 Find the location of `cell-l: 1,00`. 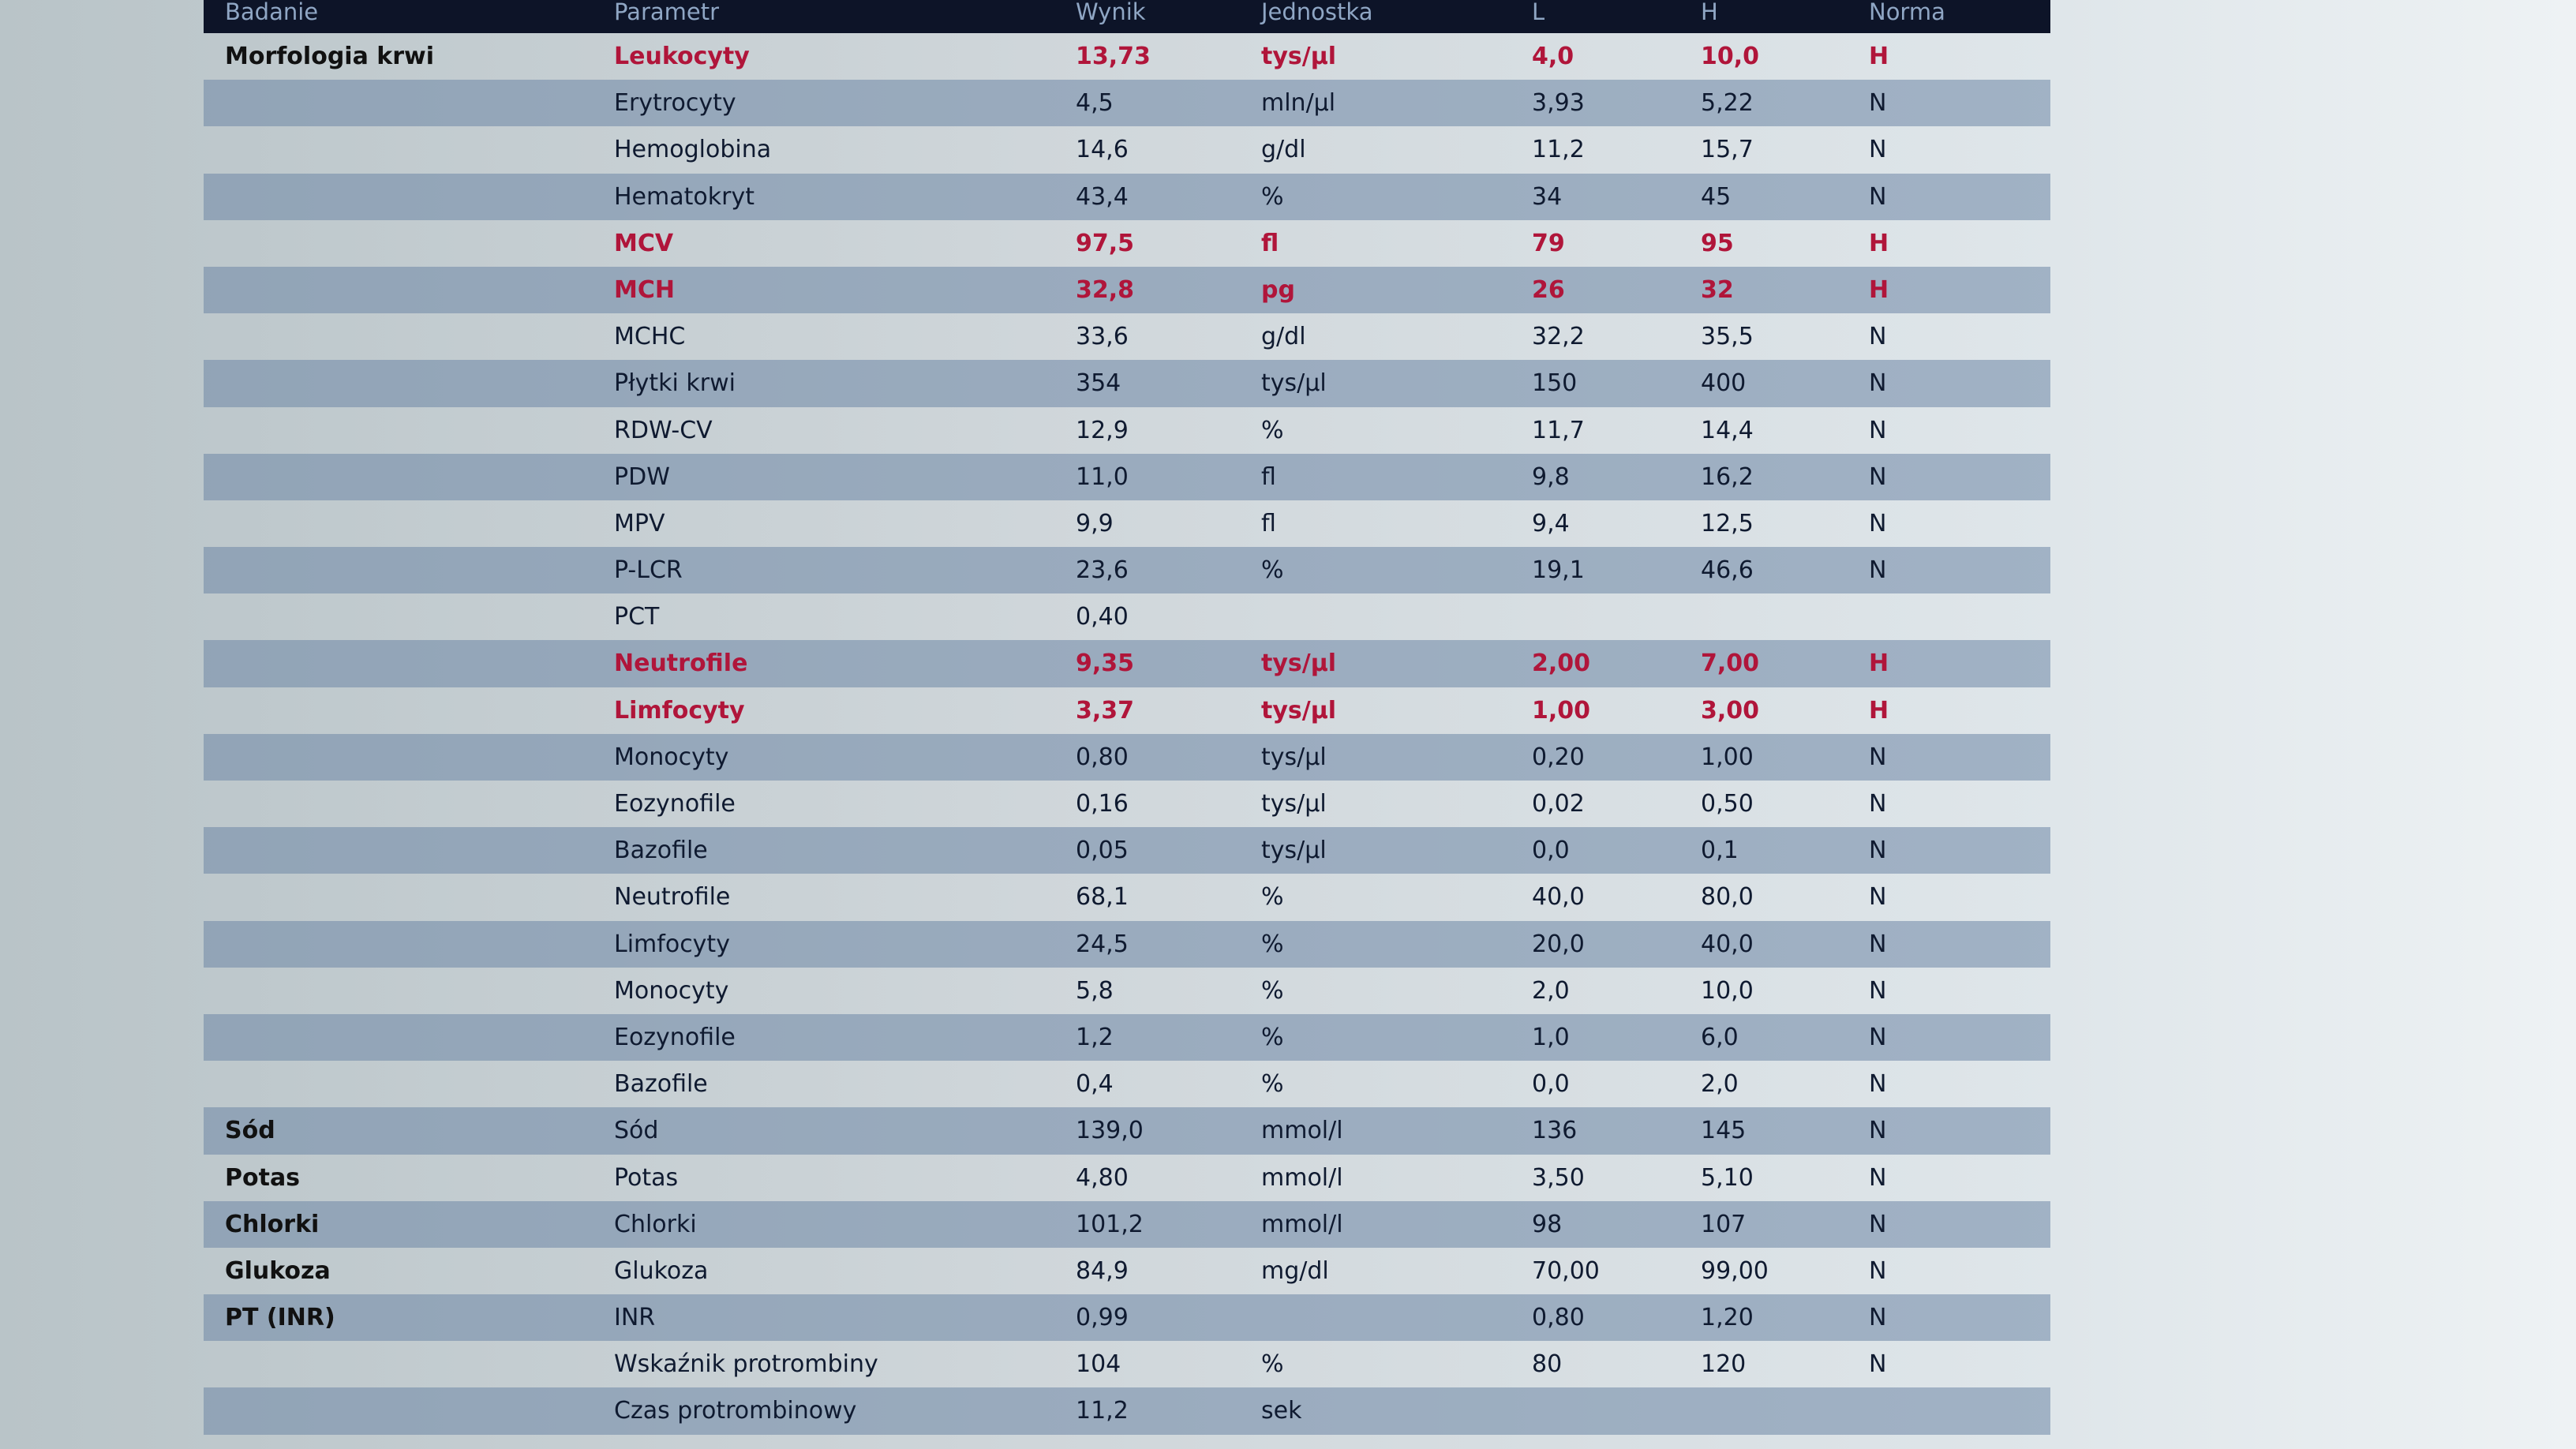

cell-l: 1,00 is located at coordinates (1561, 710).